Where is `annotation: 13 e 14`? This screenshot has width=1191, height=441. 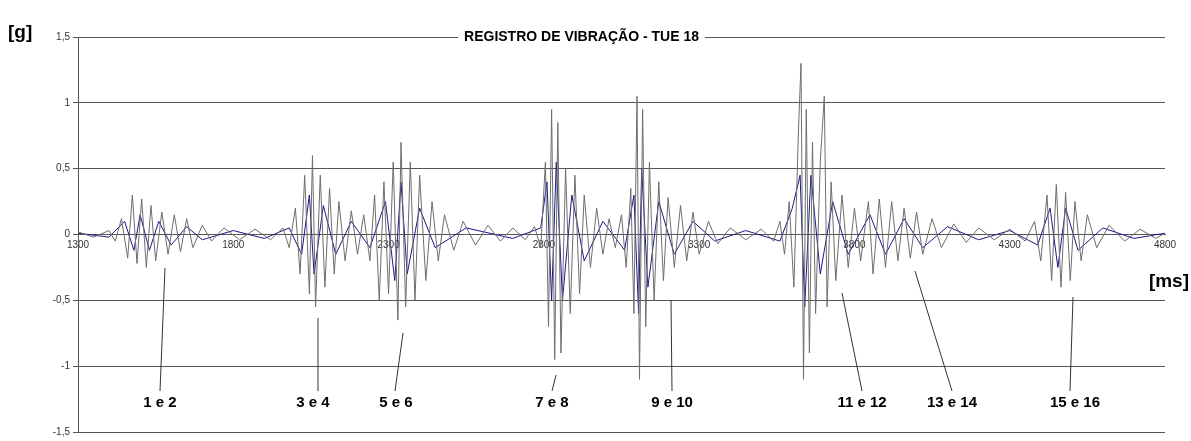
annotation: 13 e 14 is located at coordinates (952, 402).